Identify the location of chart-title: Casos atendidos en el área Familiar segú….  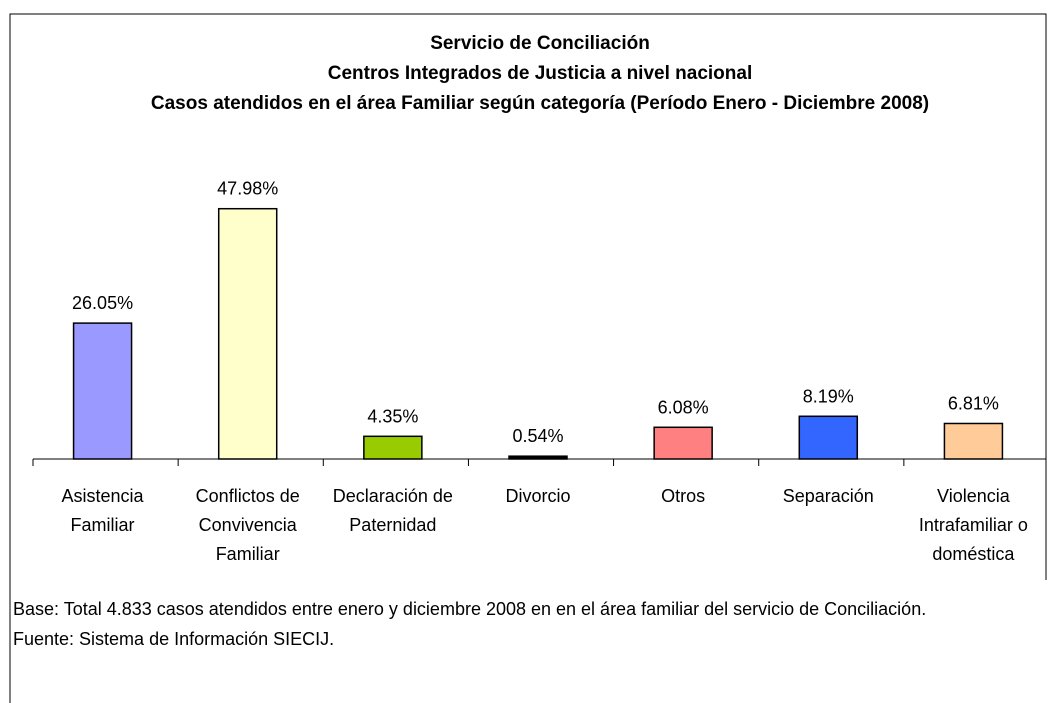
(540, 103).